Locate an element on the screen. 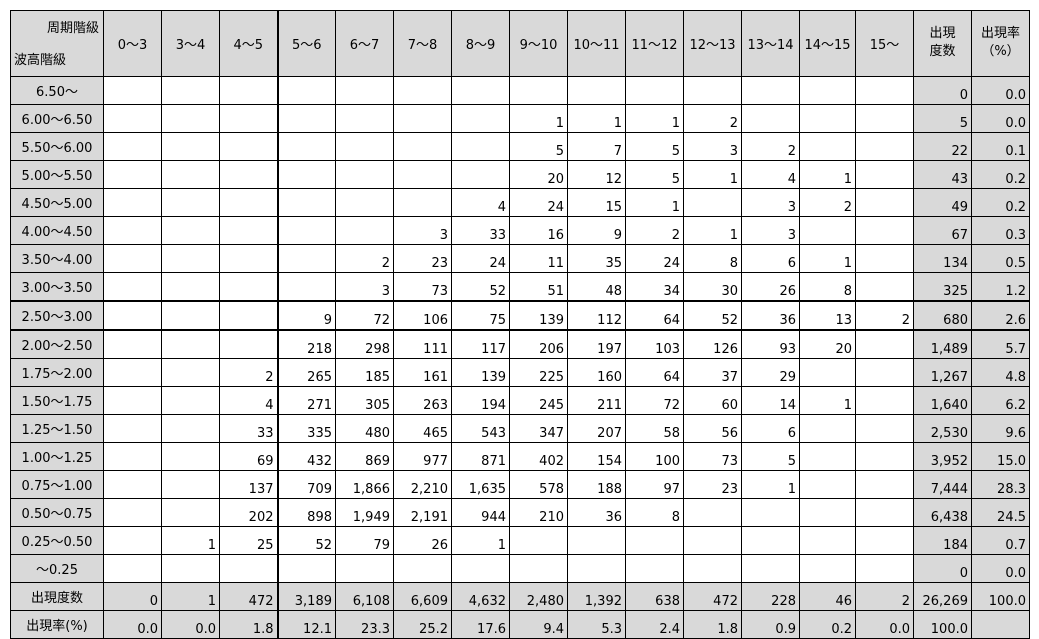 The height and width of the screenshot is (639, 1039). table-cell: 472 is located at coordinates (248, 596).